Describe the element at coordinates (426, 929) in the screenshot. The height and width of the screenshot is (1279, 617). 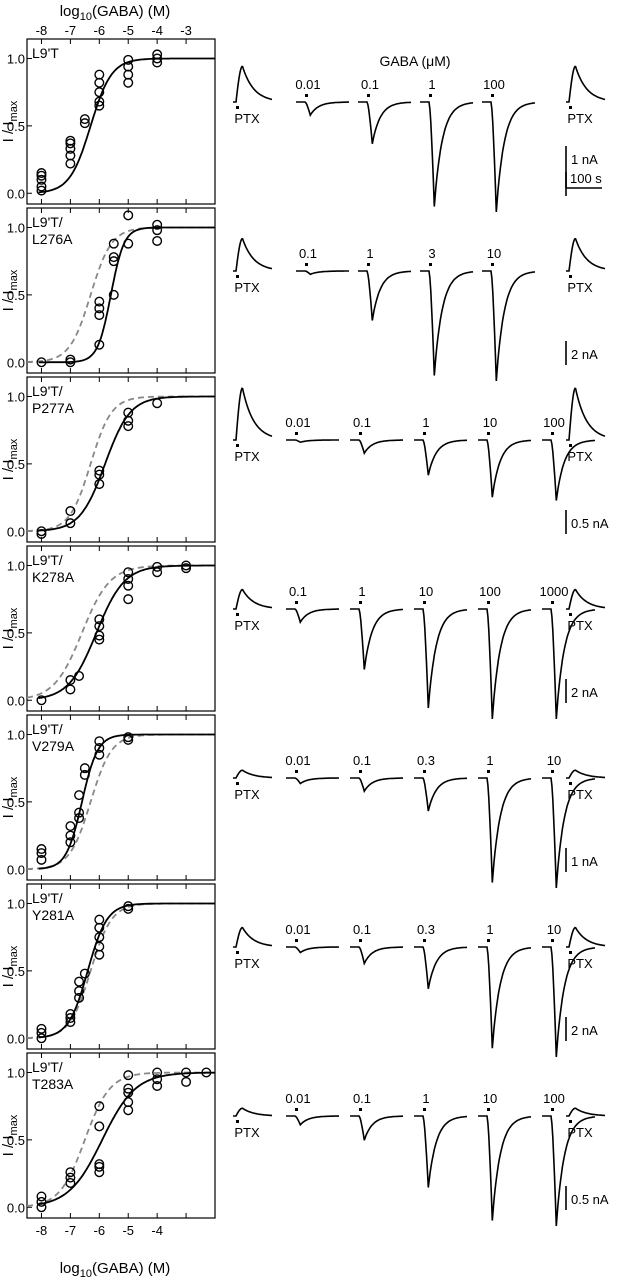
I see `concentration-label: 0.3` at that location.